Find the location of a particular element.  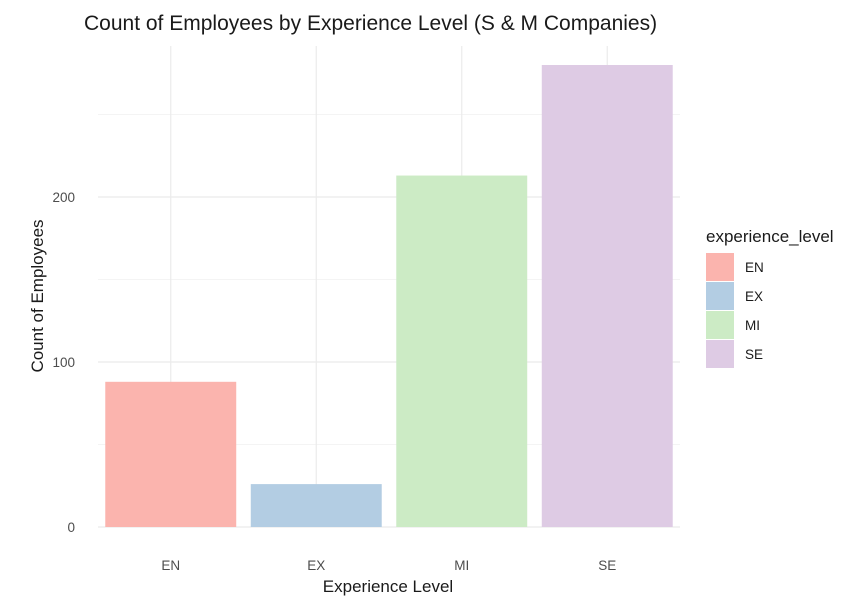

y-tick-label: 200 is located at coordinates (63, 197).